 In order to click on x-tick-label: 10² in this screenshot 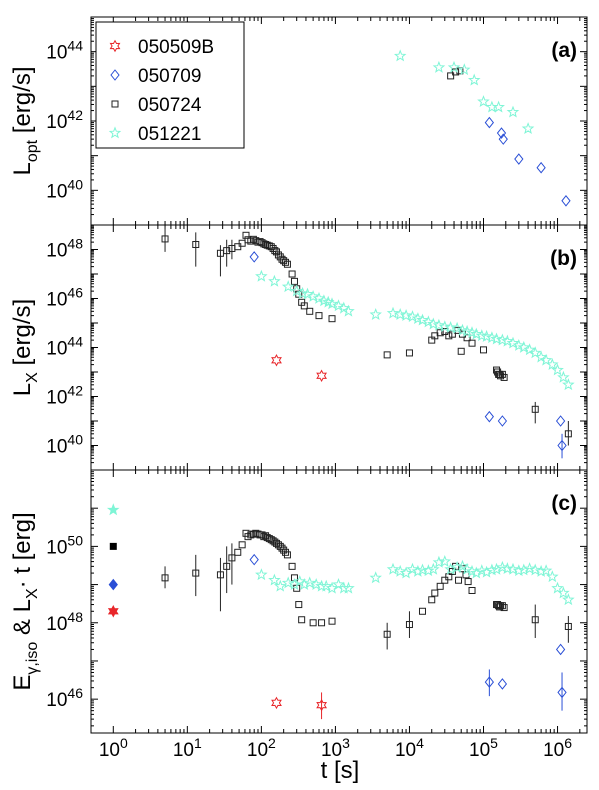, I will do `click(261, 748)`.